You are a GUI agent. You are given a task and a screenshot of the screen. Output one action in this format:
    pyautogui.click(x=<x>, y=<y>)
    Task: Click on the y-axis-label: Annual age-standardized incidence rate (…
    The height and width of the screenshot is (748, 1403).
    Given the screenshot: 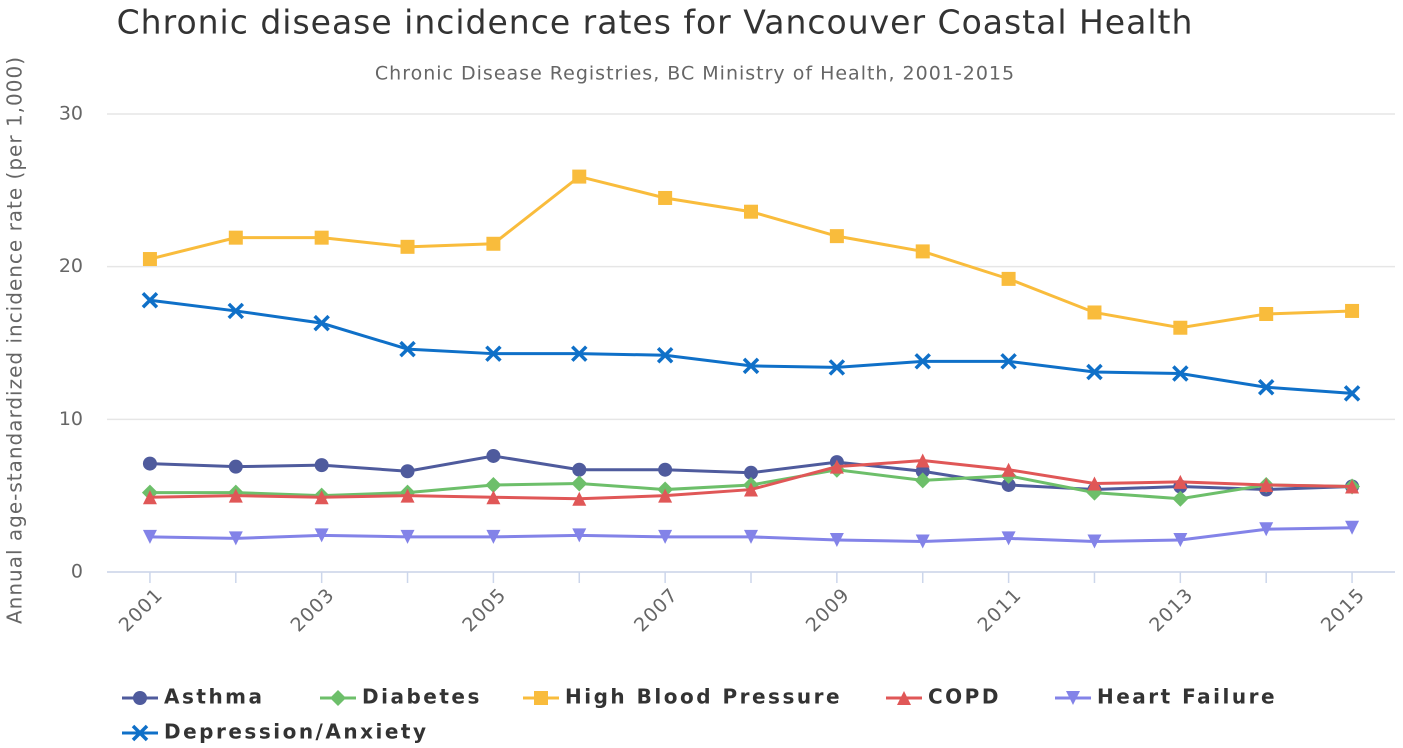 What is the action you would take?
    pyautogui.click(x=15, y=340)
    